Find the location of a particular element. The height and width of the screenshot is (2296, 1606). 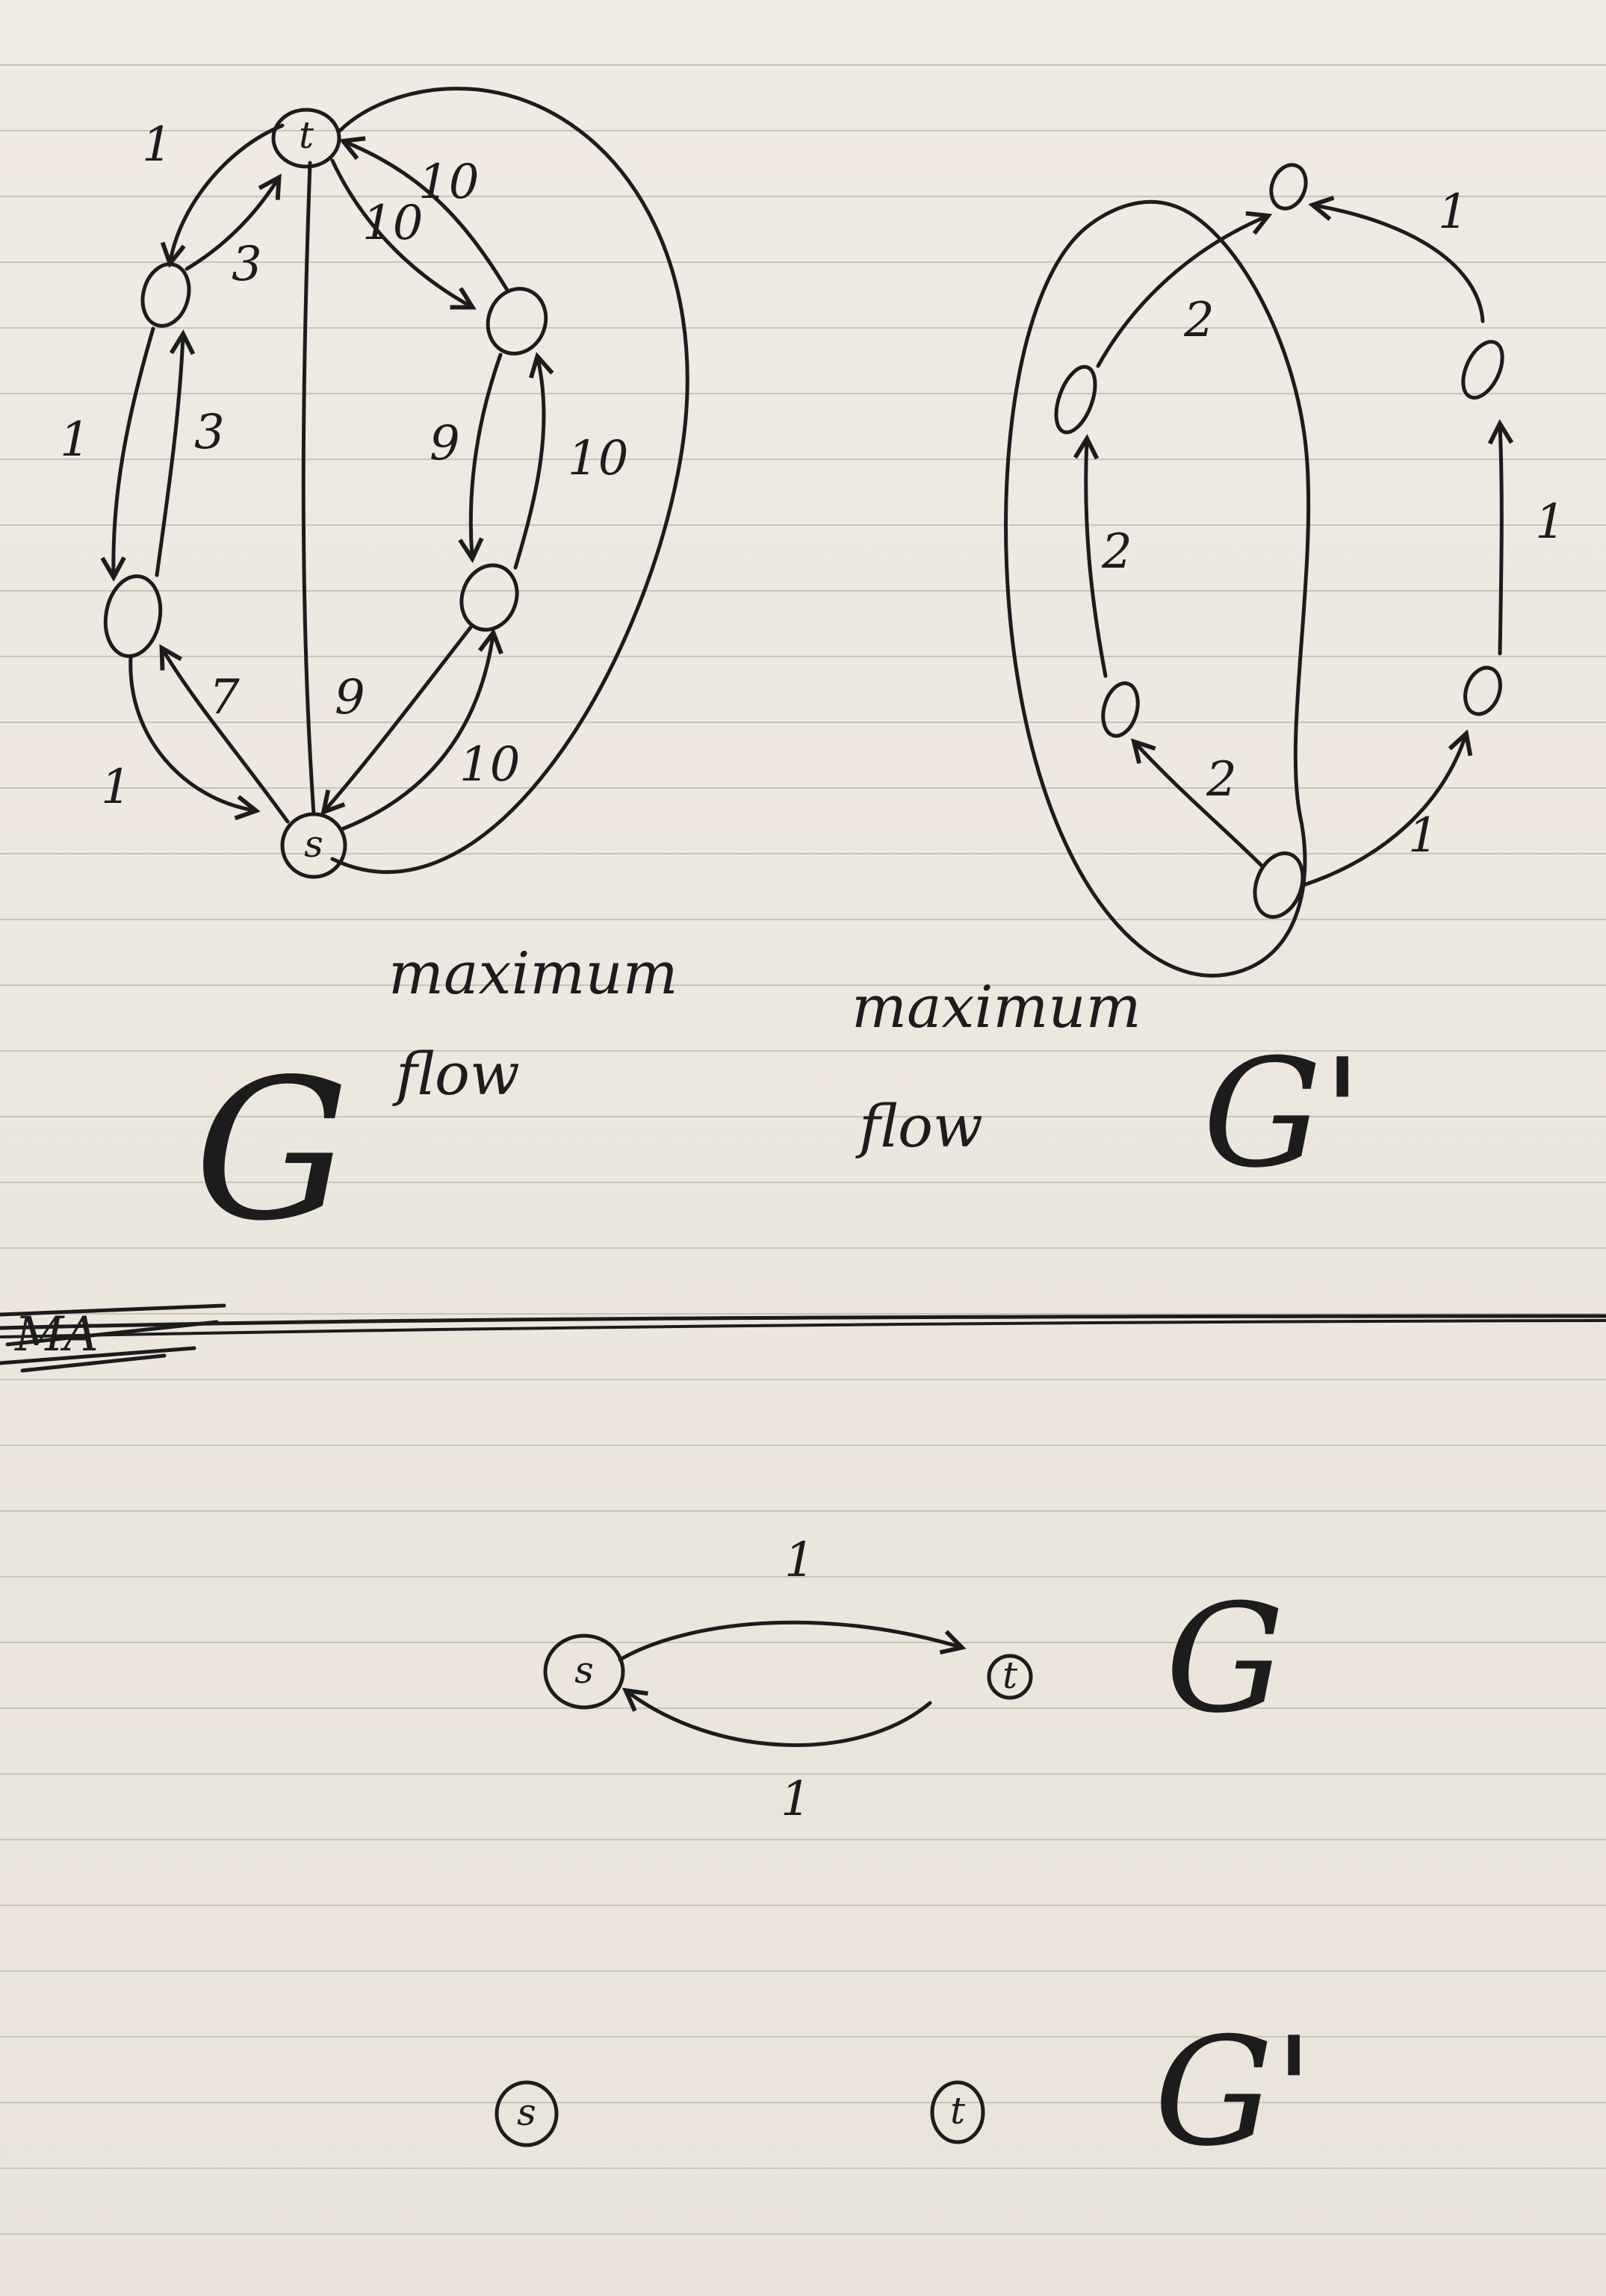

node-upper-right is located at coordinates (517, 321).